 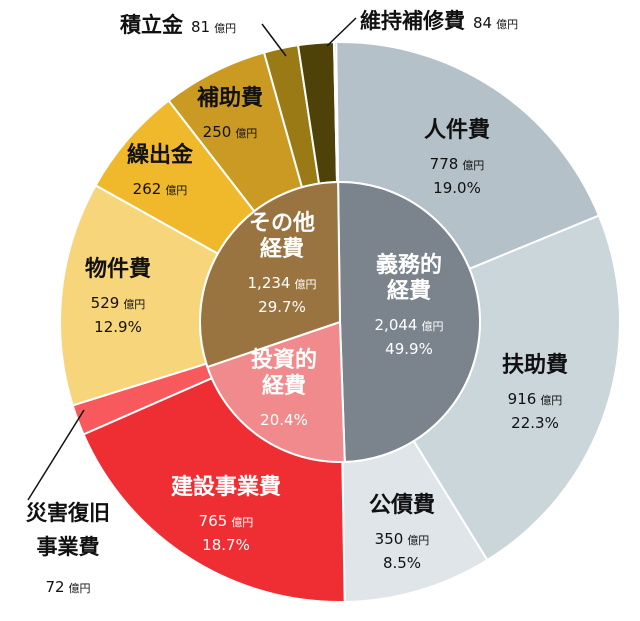 I want to click on slice-value: 81, so click(x=200, y=27).